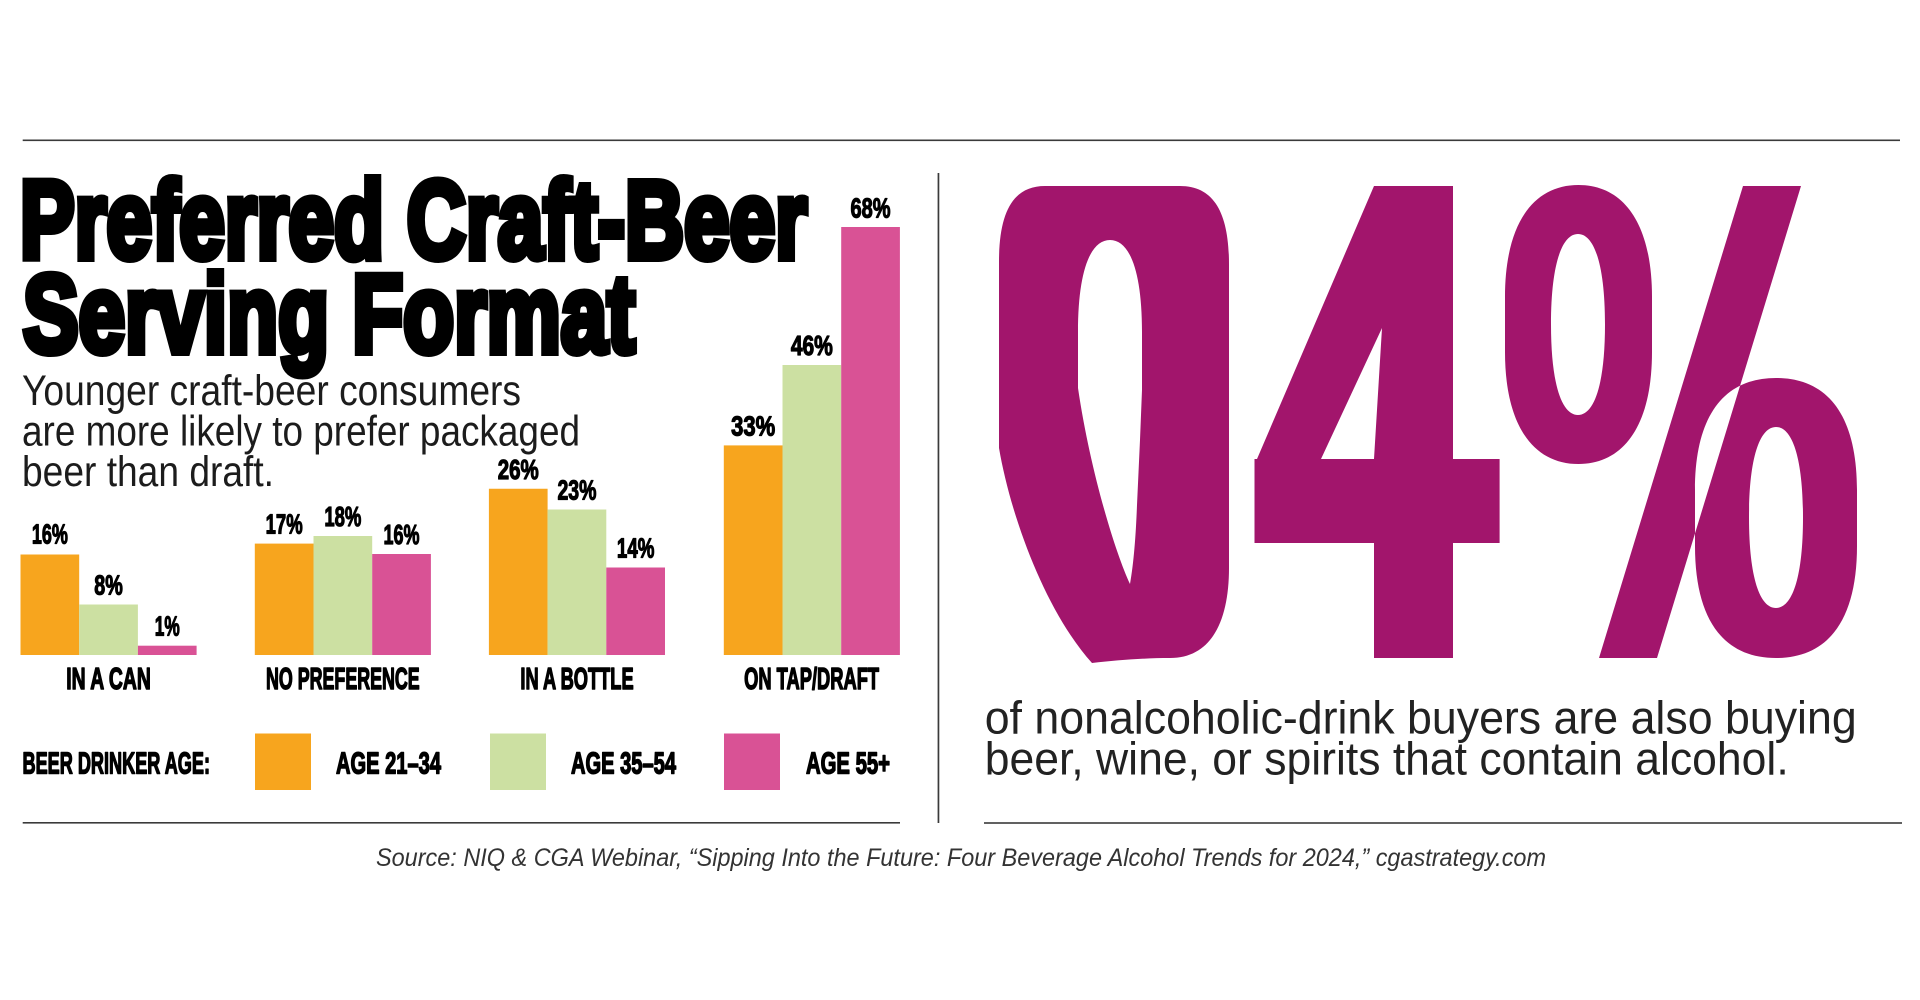  Describe the element at coordinates (148, 472) in the screenshot. I see `svg-text: beer than draft.` at that location.